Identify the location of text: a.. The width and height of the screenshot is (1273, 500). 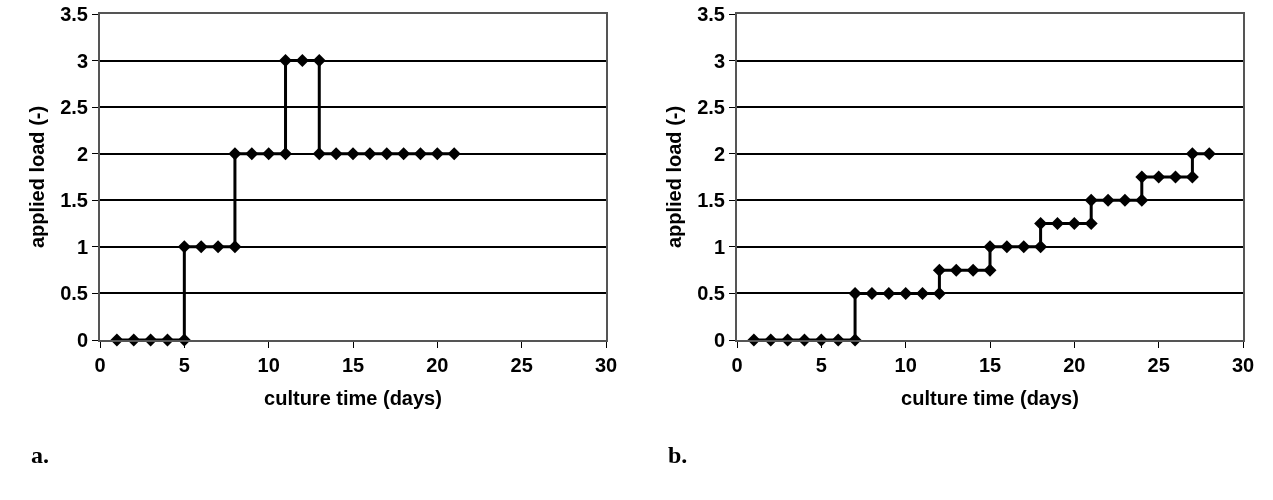
(40, 455).